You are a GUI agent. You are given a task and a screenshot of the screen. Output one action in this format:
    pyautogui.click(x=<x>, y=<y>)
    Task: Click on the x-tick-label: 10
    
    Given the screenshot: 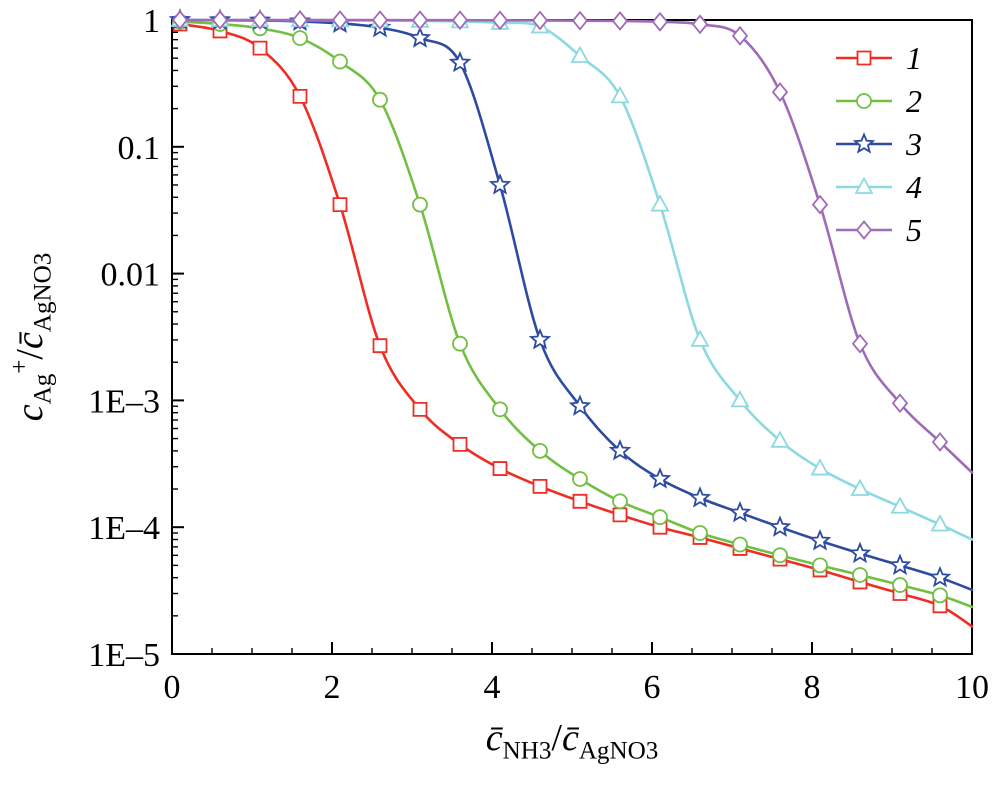 What is the action you would take?
    pyautogui.click(x=972, y=687)
    